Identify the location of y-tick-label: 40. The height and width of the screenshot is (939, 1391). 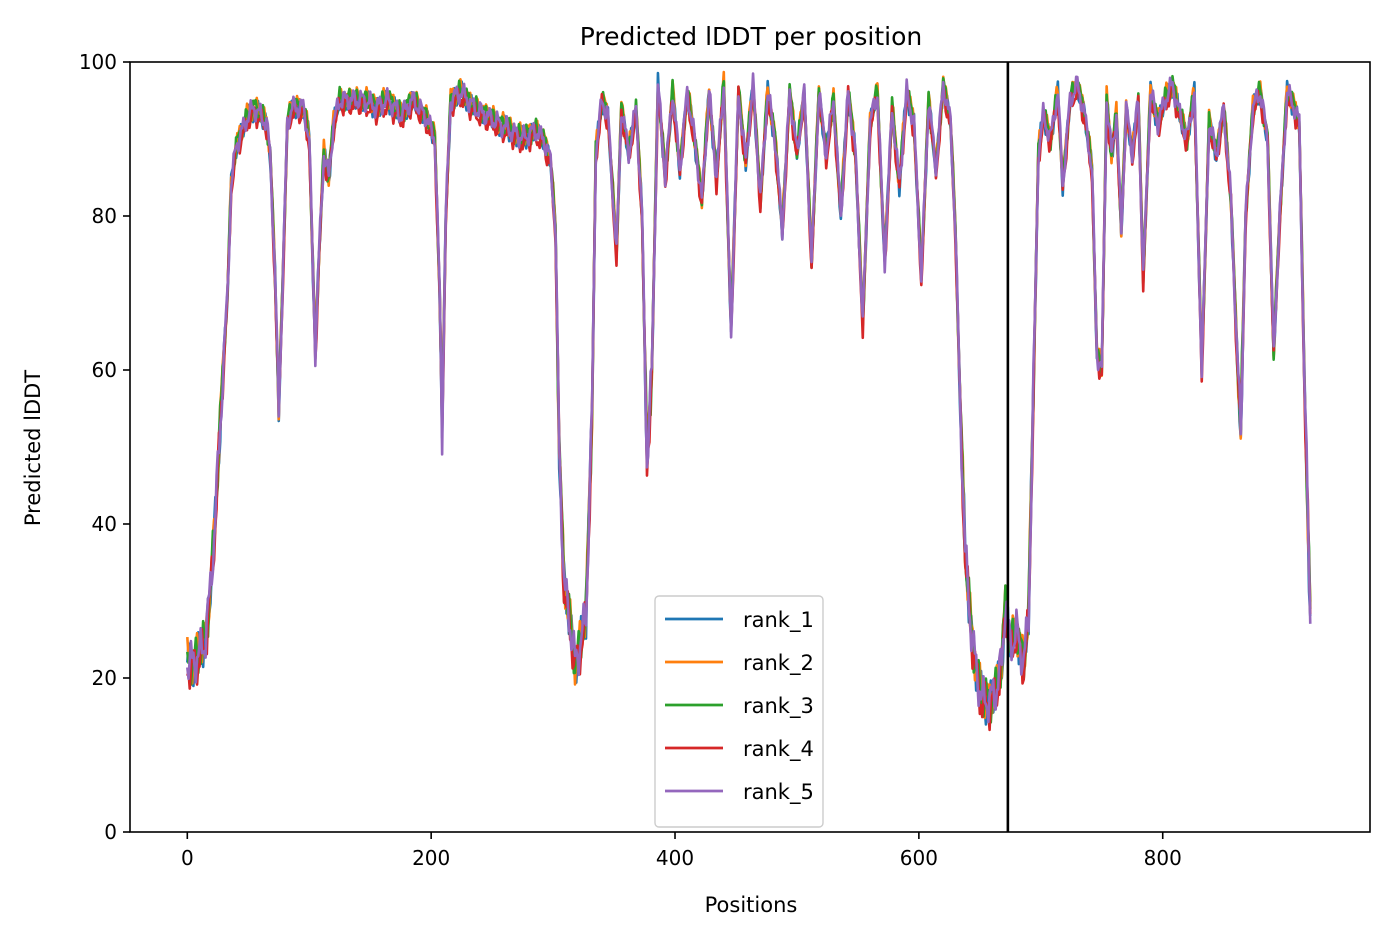
(104, 524).